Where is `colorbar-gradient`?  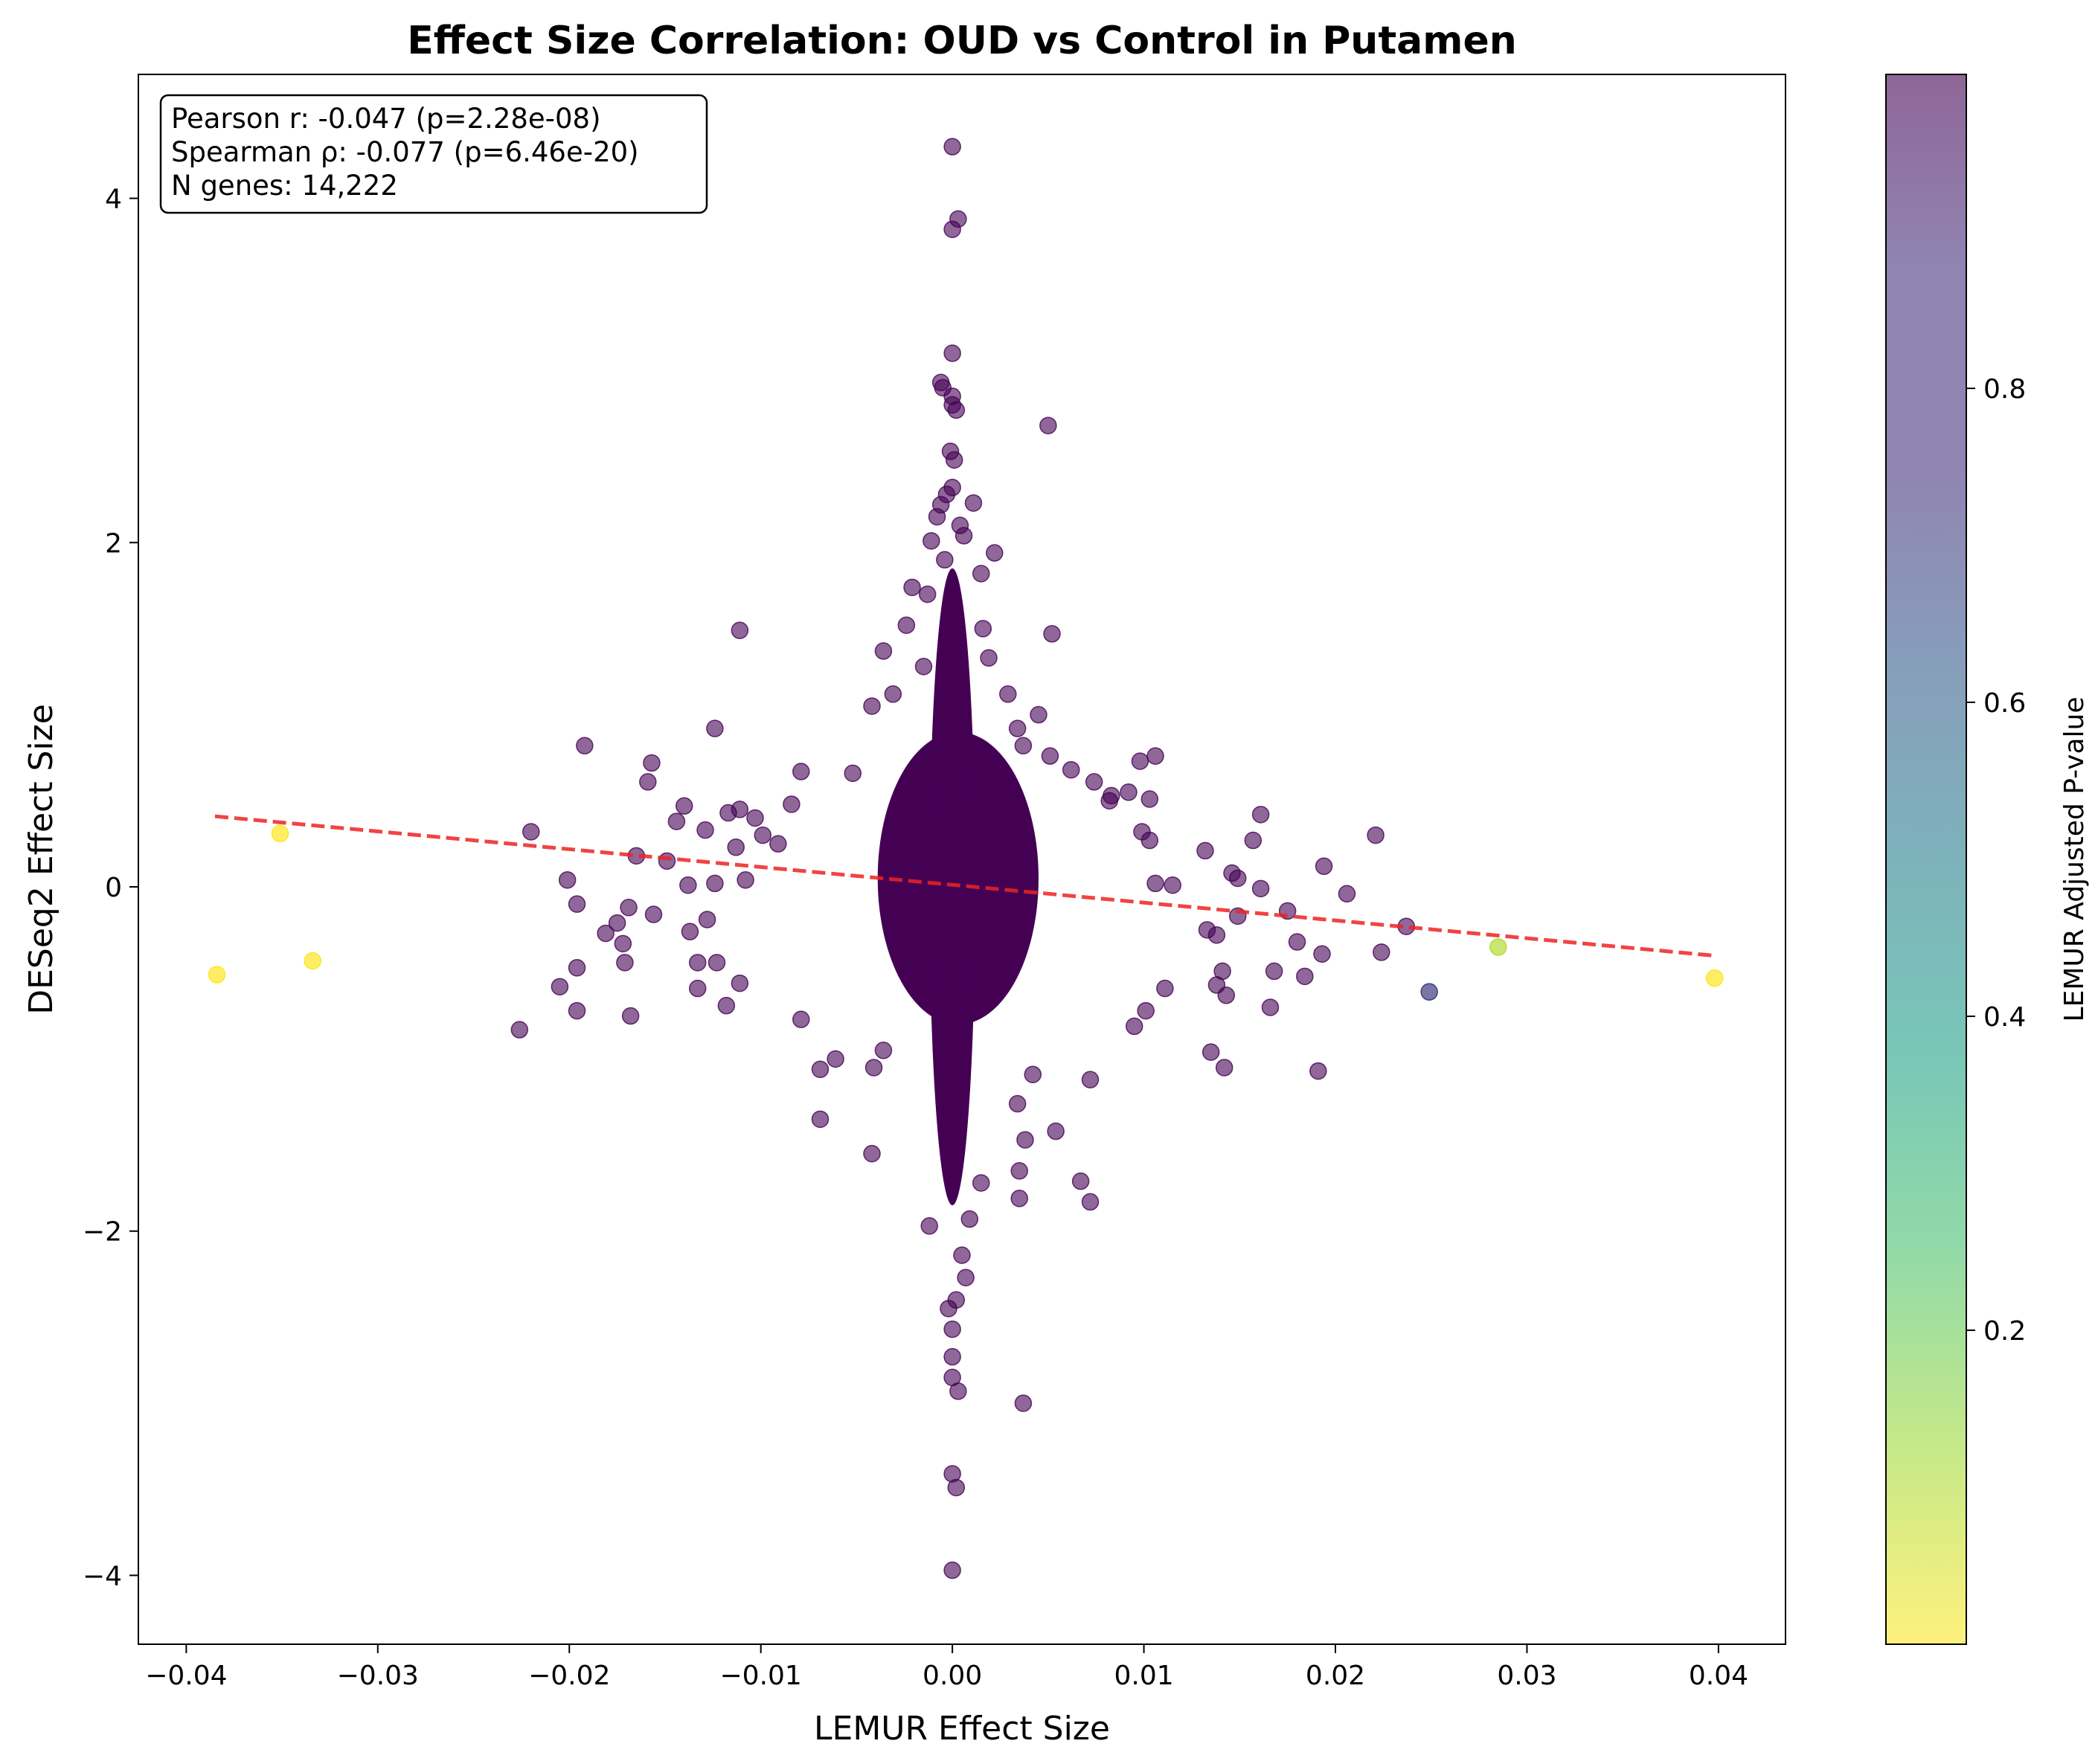
colorbar-gradient is located at coordinates (1926, 859).